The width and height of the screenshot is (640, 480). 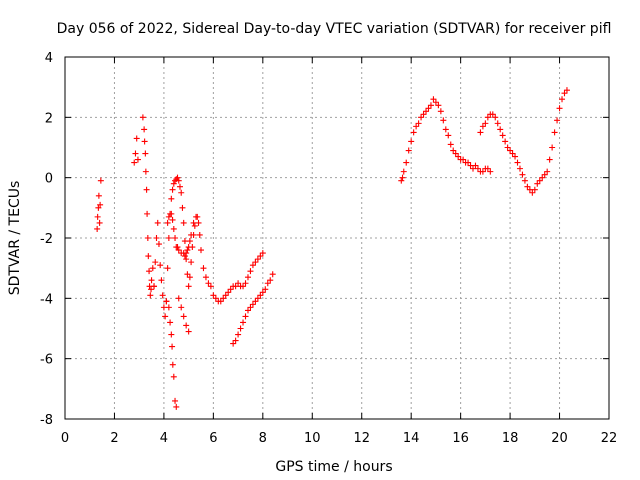 What do you see at coordinates (114, 438) in the screenshot?
I see `x-tick-label: 2` at bounding box center [114, 438].